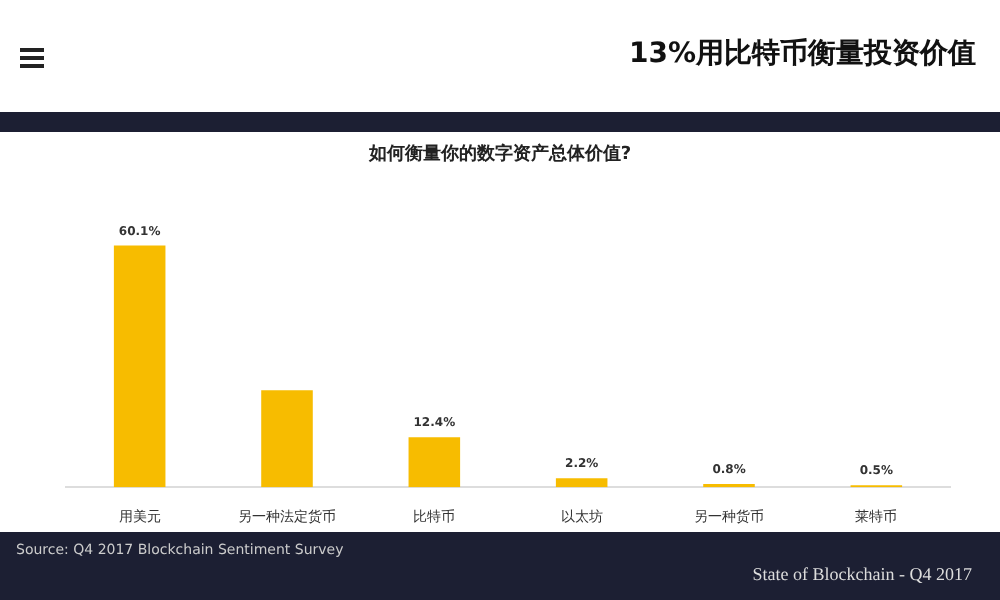 This screenshot has height=600, width=1000. What do you see at coordinates (862, 574) in the screenshot?
I see `text: State of Blockchain - Q4 2017` at bounding box center [862, 574].